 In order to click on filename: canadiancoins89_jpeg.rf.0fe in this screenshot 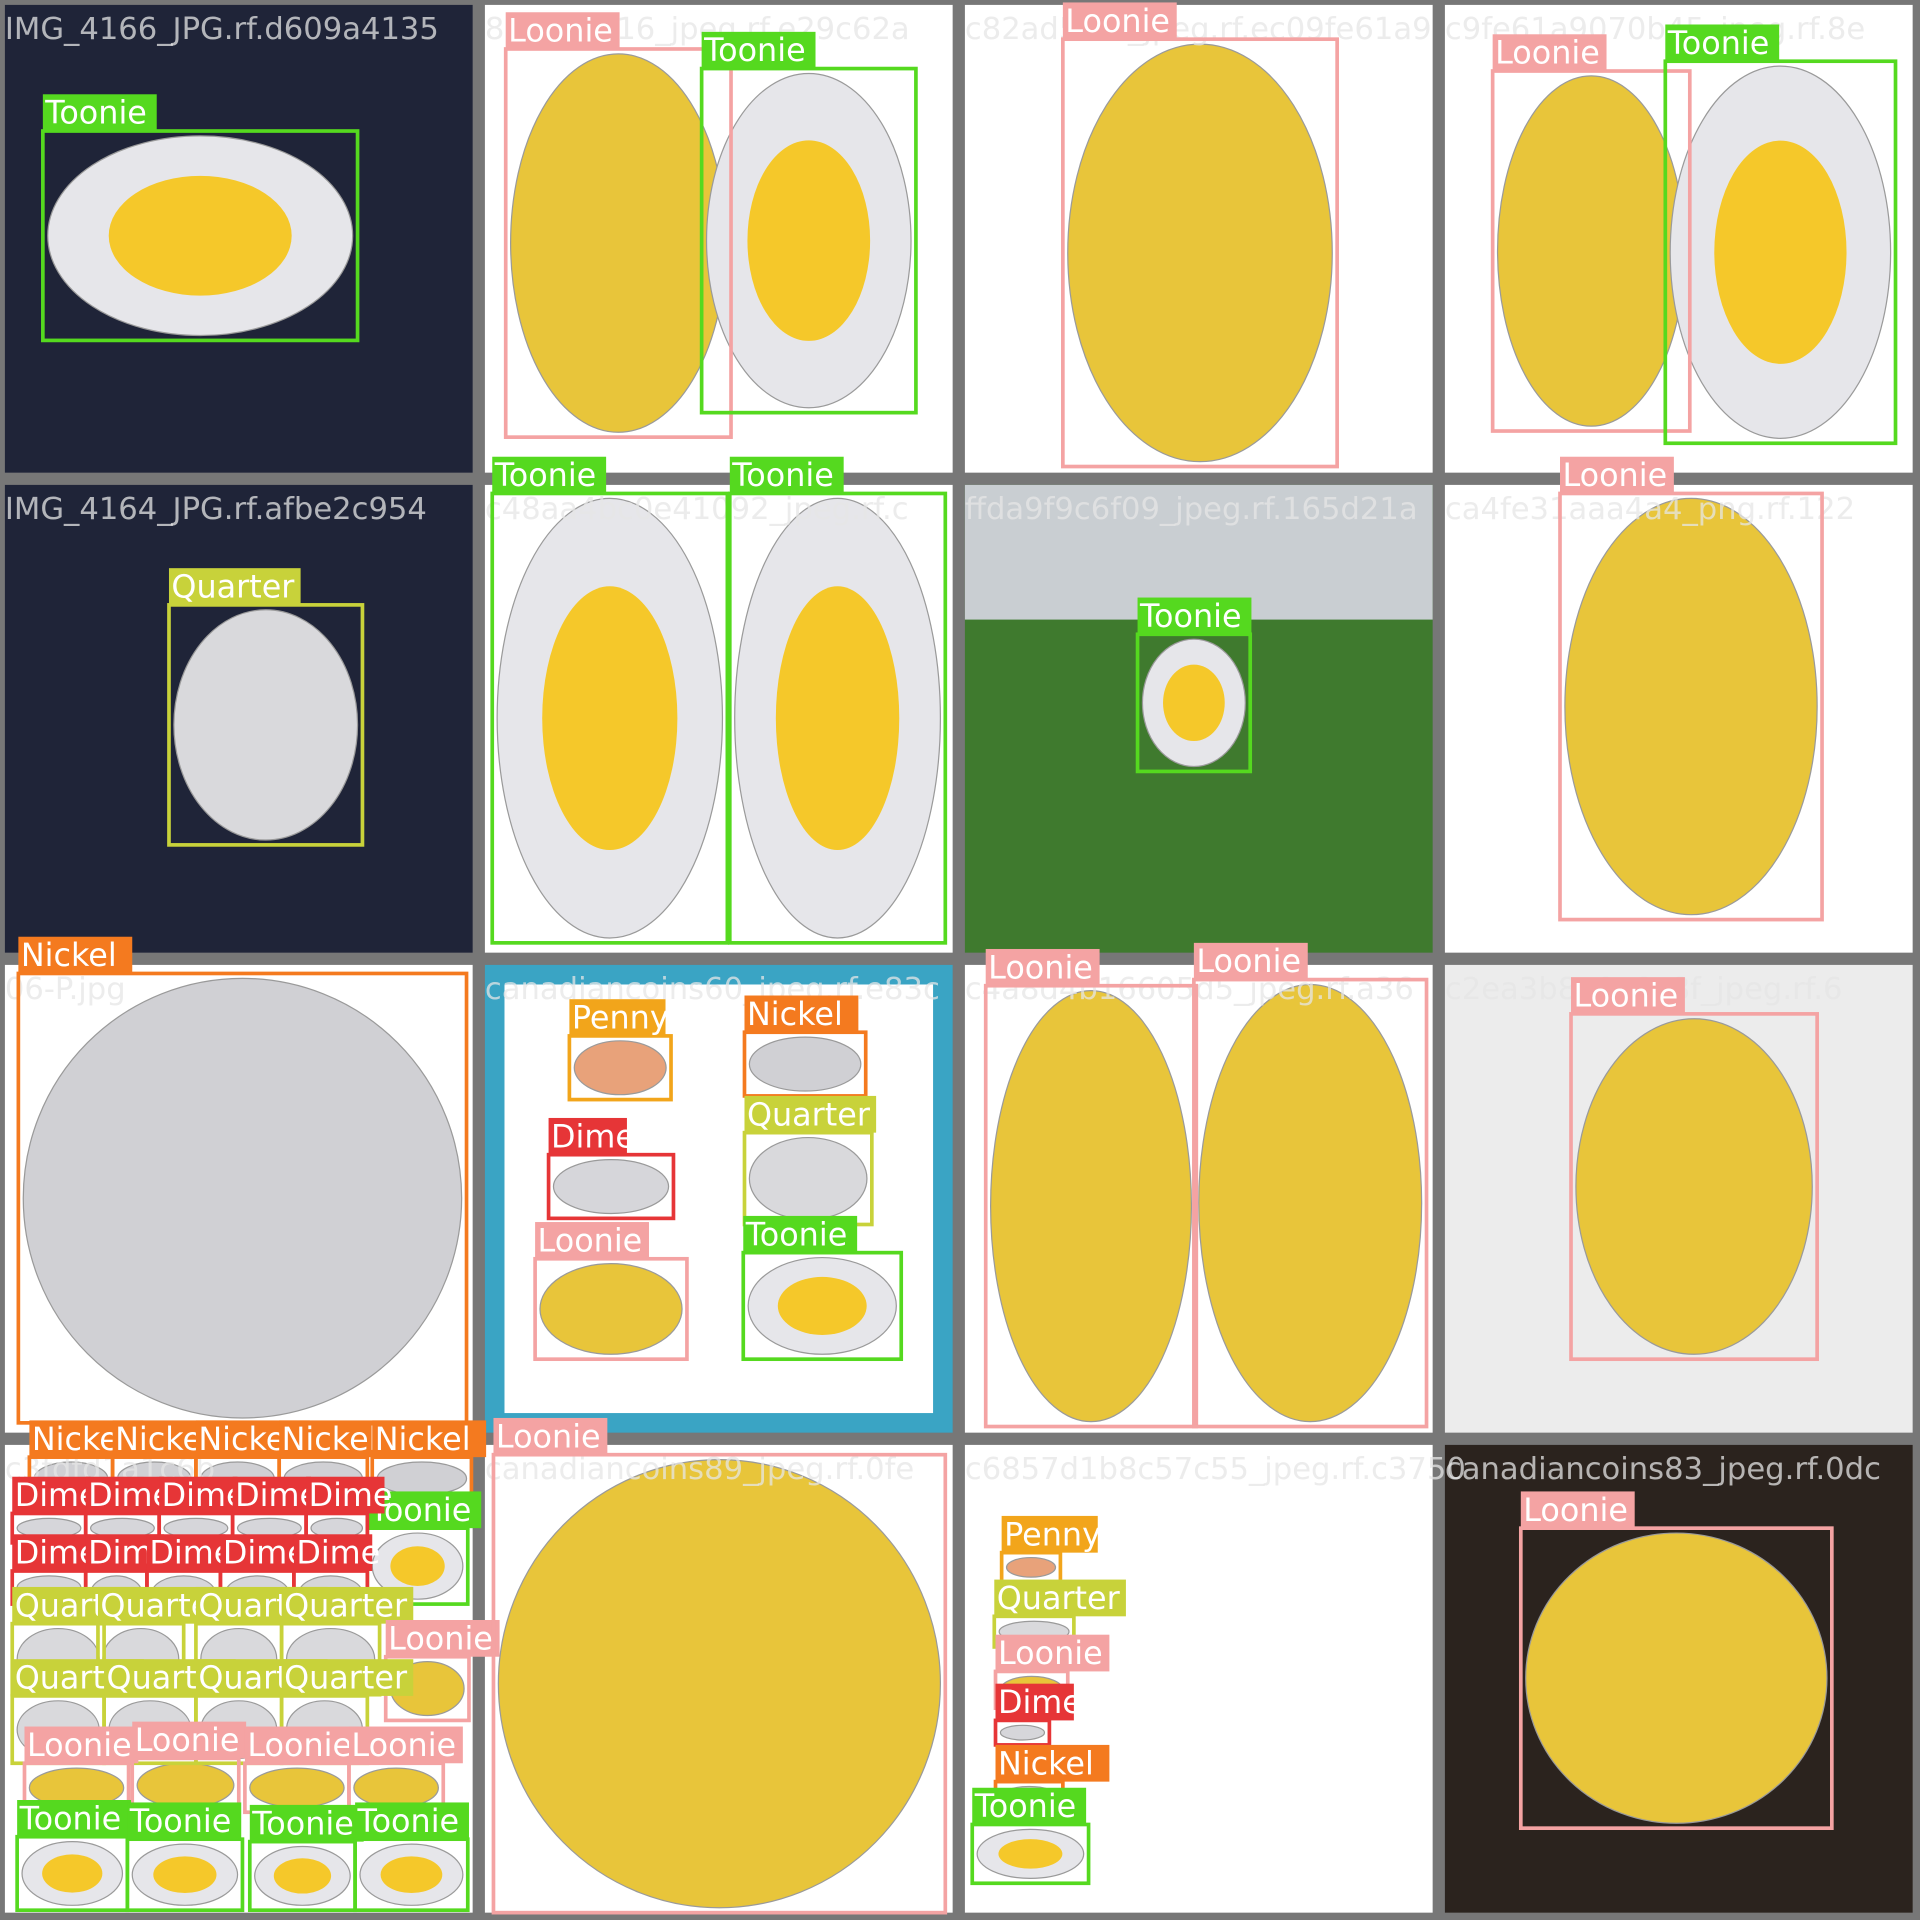, I will do `click(699, 1469)`.